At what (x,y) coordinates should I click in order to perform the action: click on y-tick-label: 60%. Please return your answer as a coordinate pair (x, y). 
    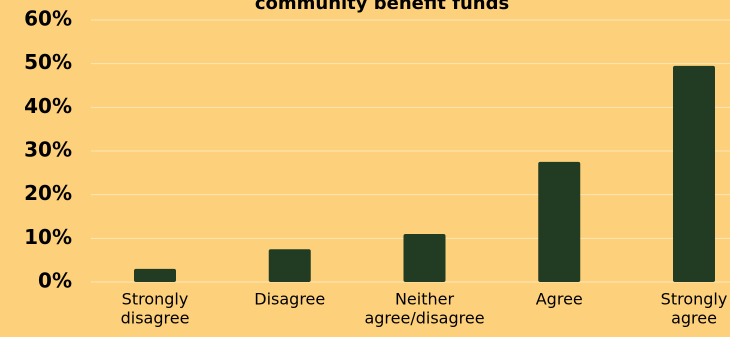
    Looking at the image, I should click on (48, 19).